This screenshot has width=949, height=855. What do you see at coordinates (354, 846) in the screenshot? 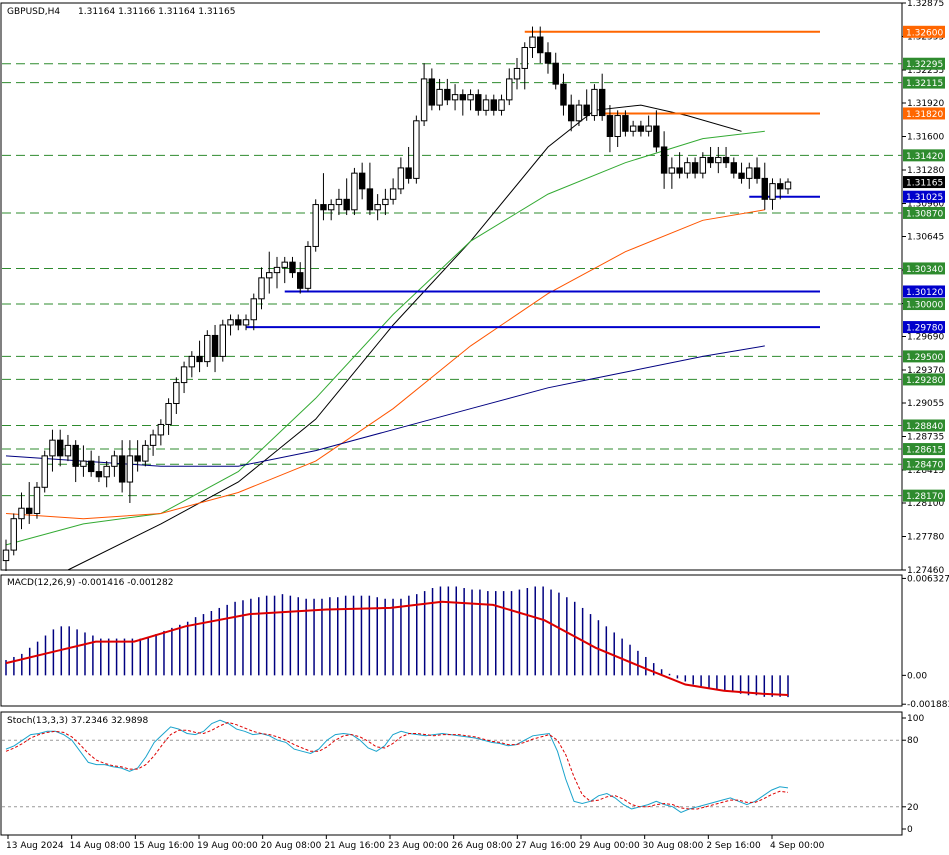
I see `time-tick-label: 21 Aug 16:00` at bounding box center [354, 846].